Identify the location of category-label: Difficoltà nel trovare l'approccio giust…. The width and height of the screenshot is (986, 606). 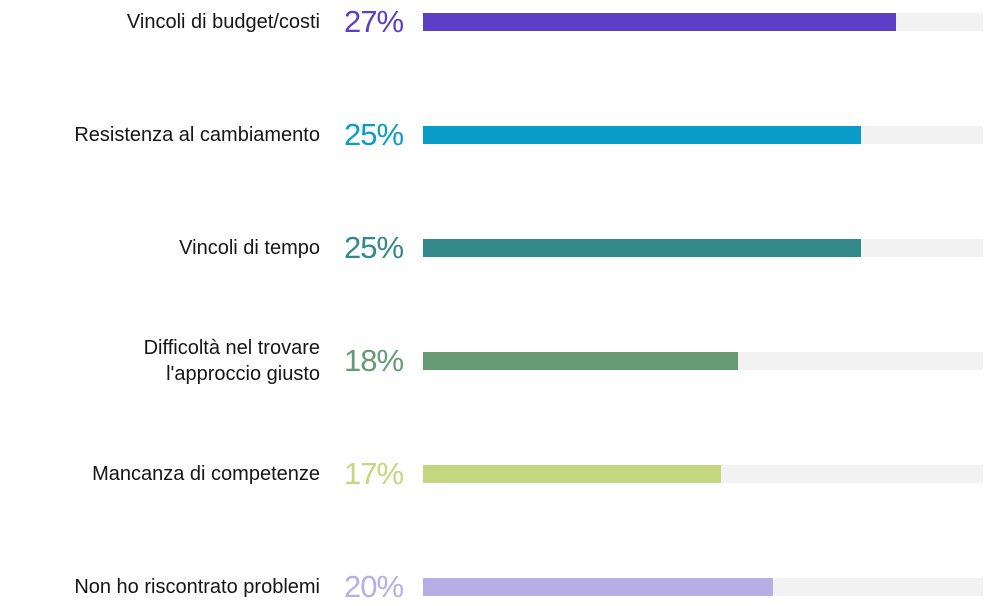
(231, 361).